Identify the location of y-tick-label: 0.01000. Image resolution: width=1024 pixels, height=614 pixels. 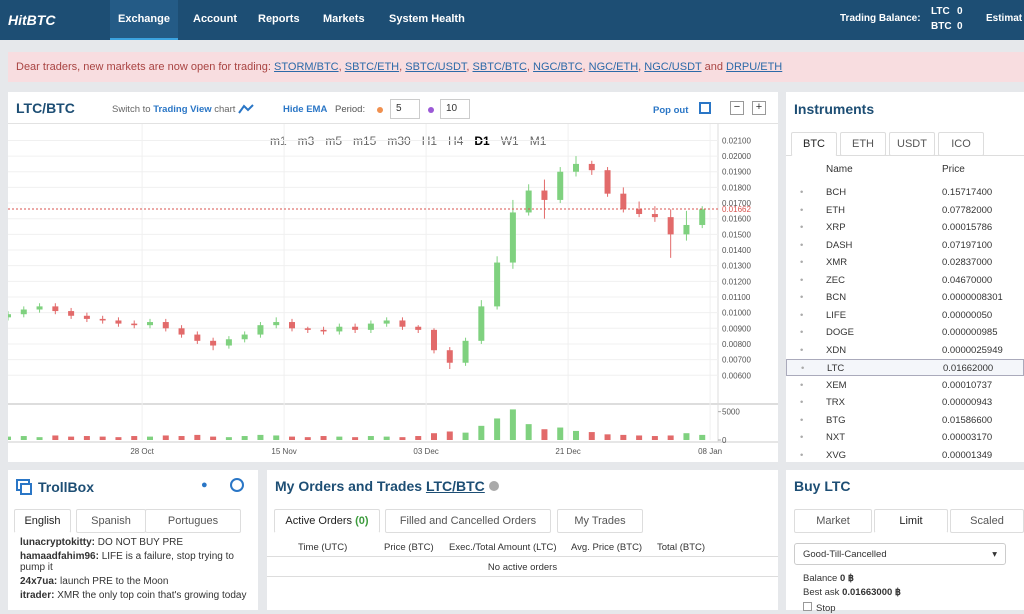
(736, 313).